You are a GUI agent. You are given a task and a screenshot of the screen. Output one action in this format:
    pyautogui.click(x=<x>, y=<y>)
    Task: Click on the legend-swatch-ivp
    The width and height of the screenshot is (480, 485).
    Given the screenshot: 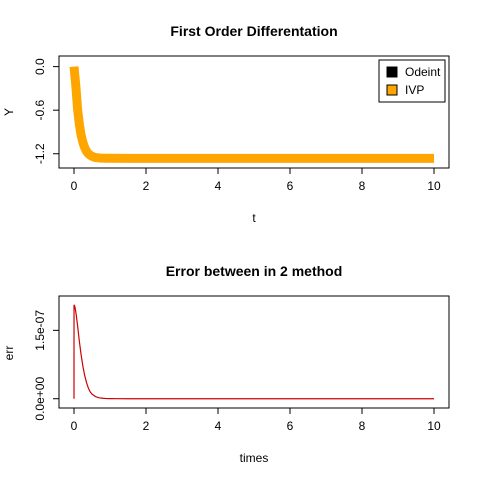 What is the action you would take?
    pyautogui.click(x=392, y=90)
    